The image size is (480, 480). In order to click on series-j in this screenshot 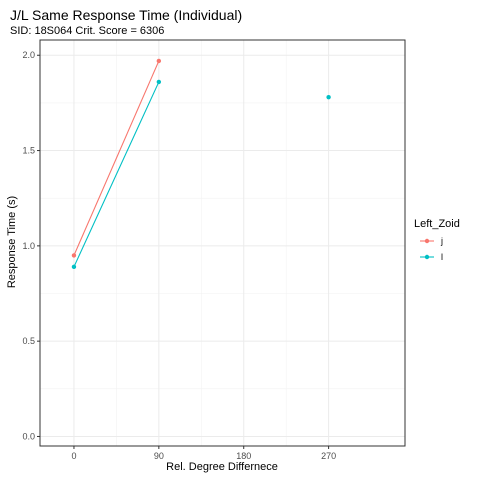, I will do `click(116, 158)`.